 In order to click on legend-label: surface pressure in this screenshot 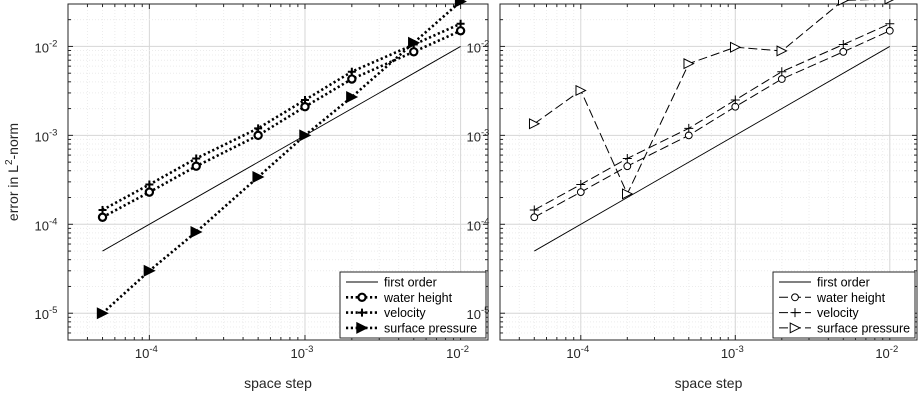, I will do `click(863, 328)`.